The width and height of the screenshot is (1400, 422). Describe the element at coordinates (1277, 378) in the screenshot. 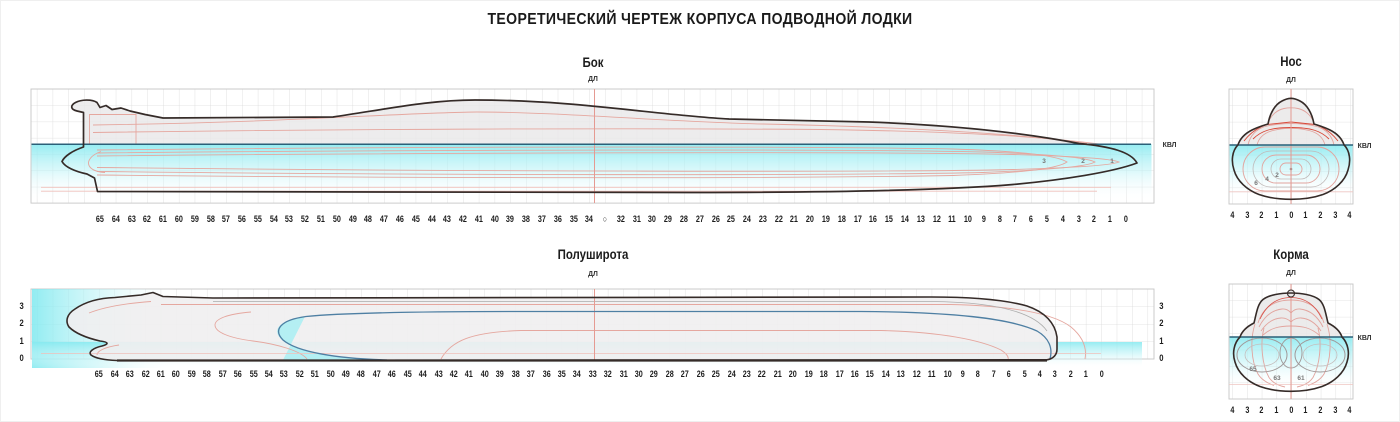

I see `stern-frame-label: 63` at that location.